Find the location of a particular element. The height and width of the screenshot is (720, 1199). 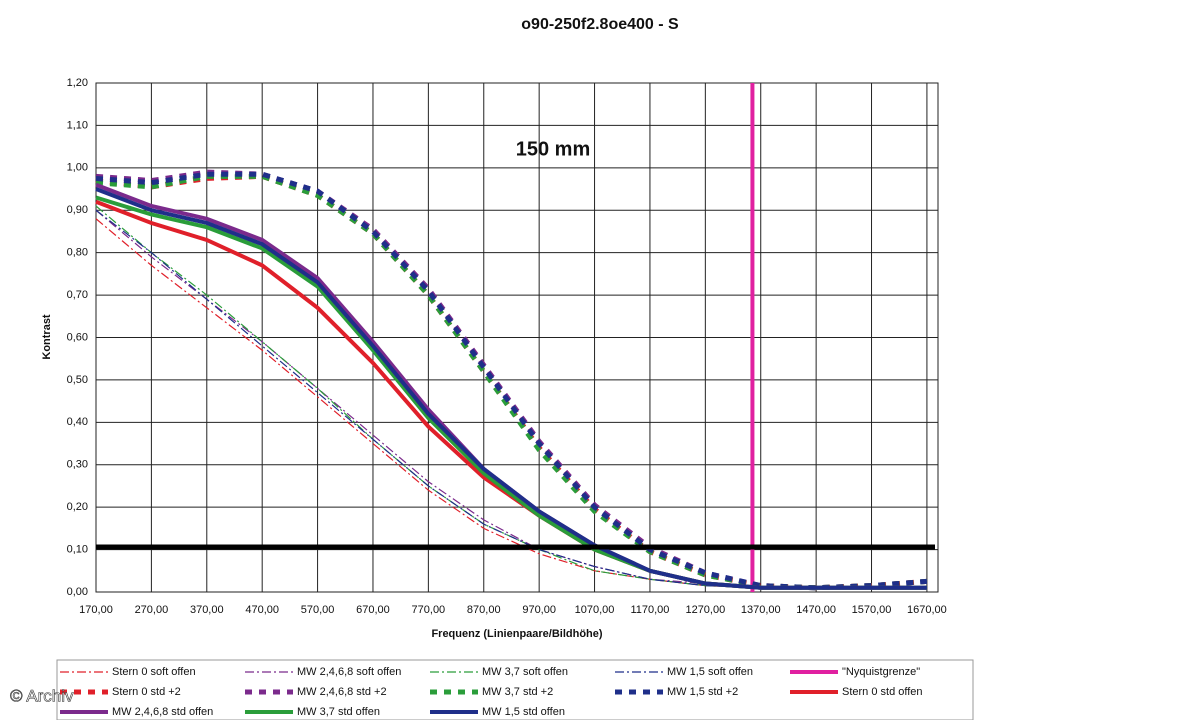

legend-label: MW 3,7 std +2 is located at coordinates (517, 692).